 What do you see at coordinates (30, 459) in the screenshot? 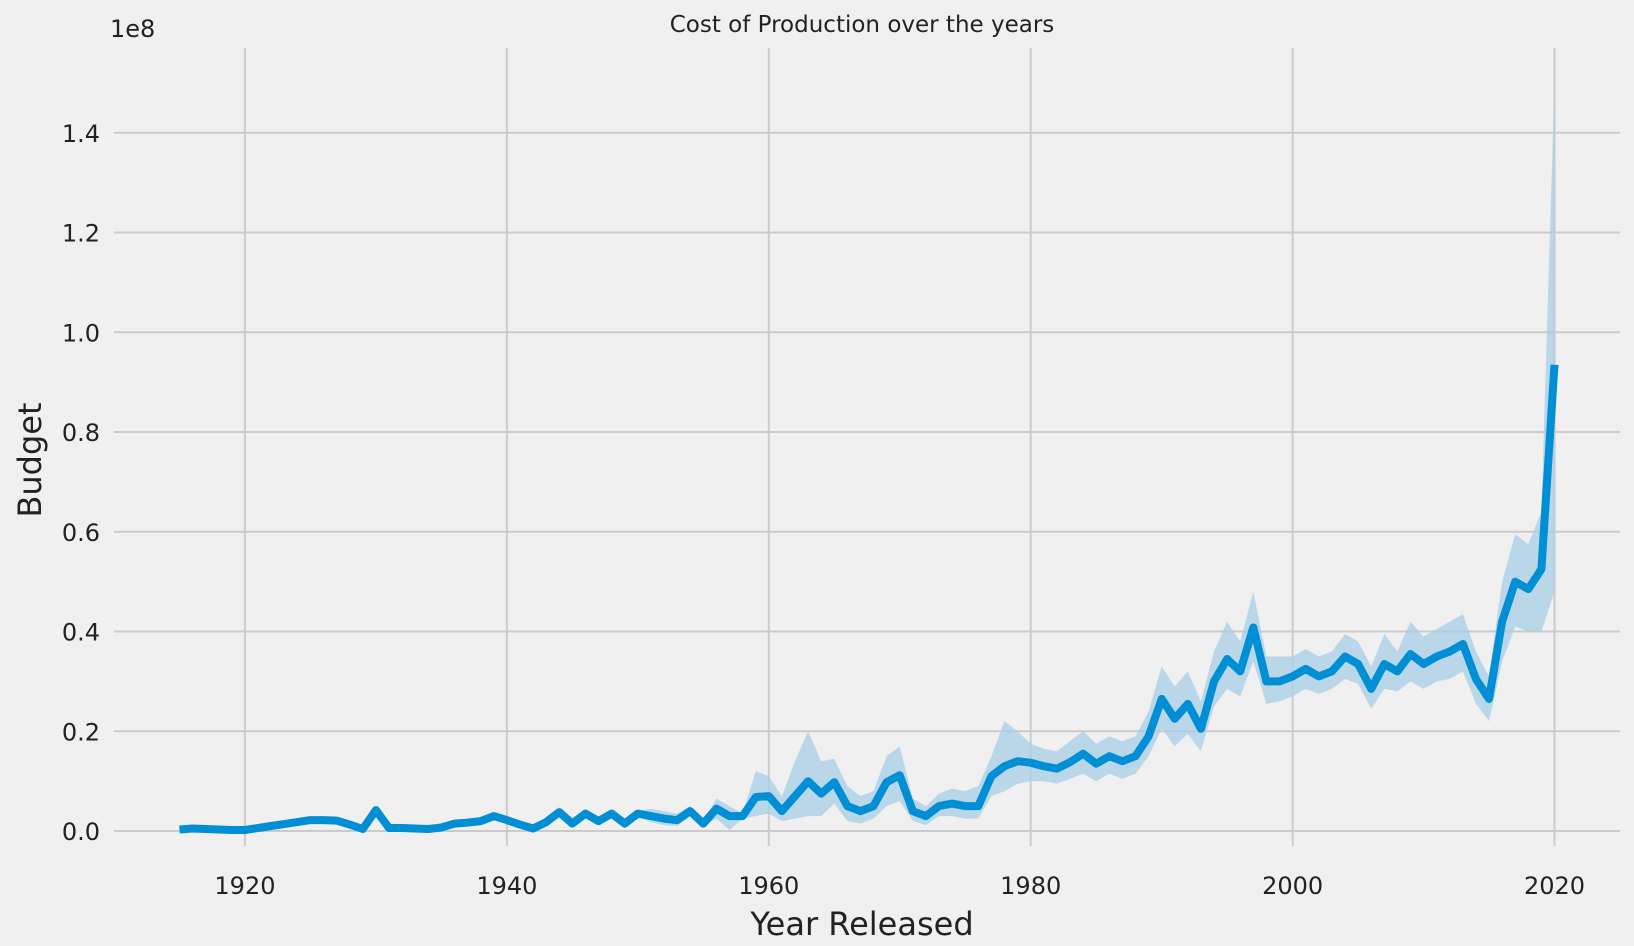
I see `y-axis-label: Budget` at bounding box center [30, 459].